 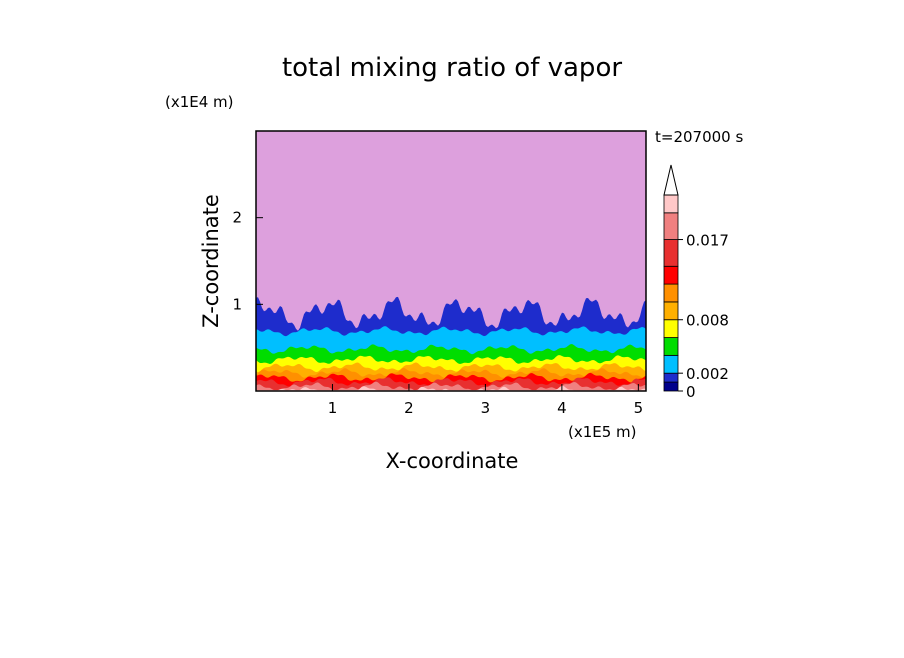 I want to click on chart-title: total mixing ratio of vapor, so click(x=452, y=68).